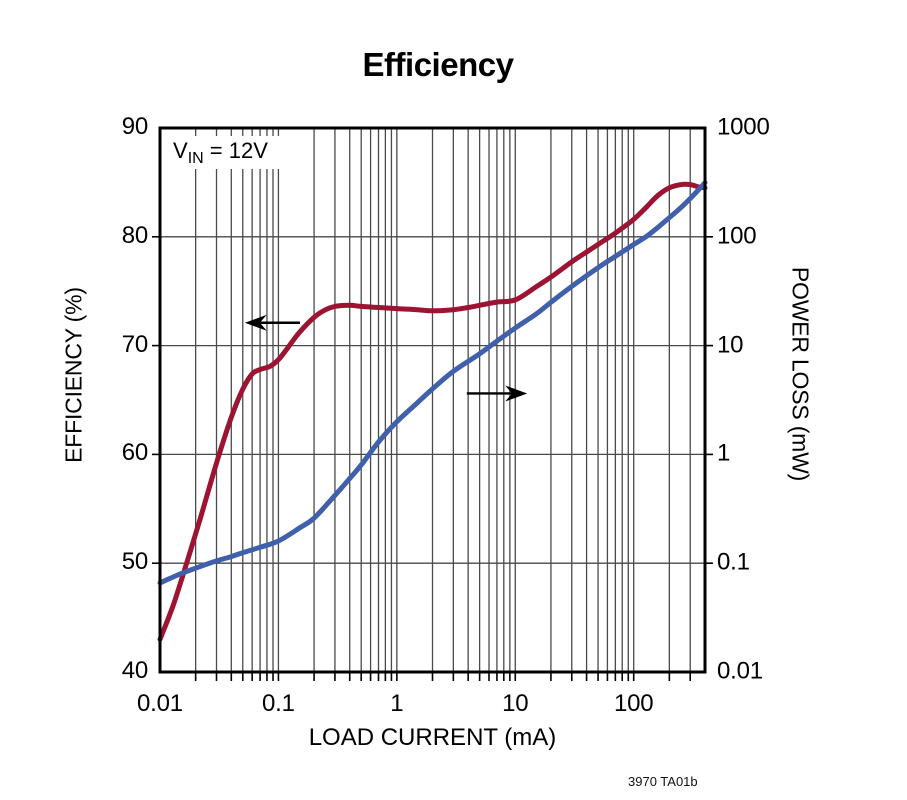 The height and width of the screenshot is (800, 907). Describe the element at coordinates (134, 126) in the screenshot. I see `left-tick-label: 90` at that location.